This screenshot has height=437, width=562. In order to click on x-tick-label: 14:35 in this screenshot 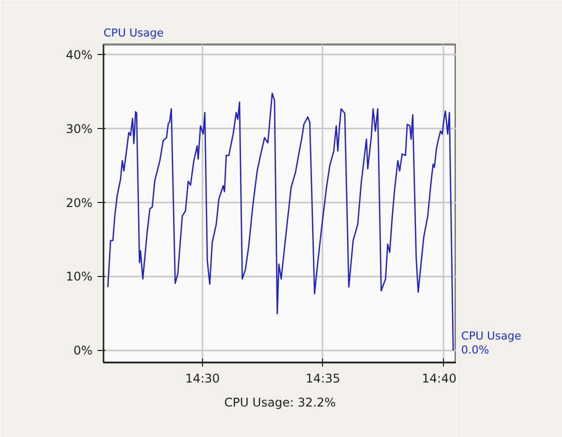, I will do `click(323, 379)`.